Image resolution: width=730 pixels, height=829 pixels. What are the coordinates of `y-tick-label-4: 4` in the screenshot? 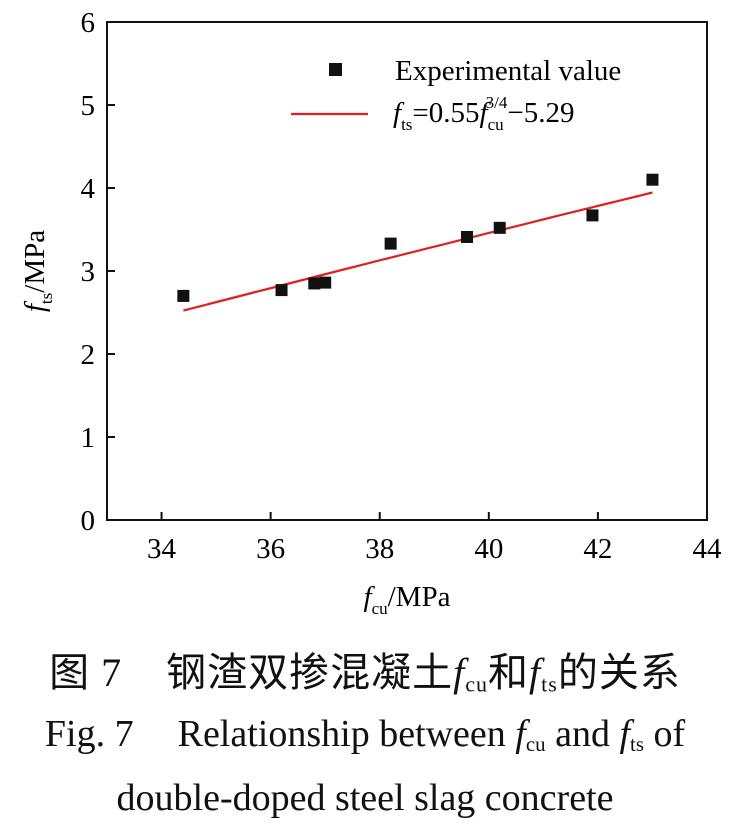 It's located at (88, 189).